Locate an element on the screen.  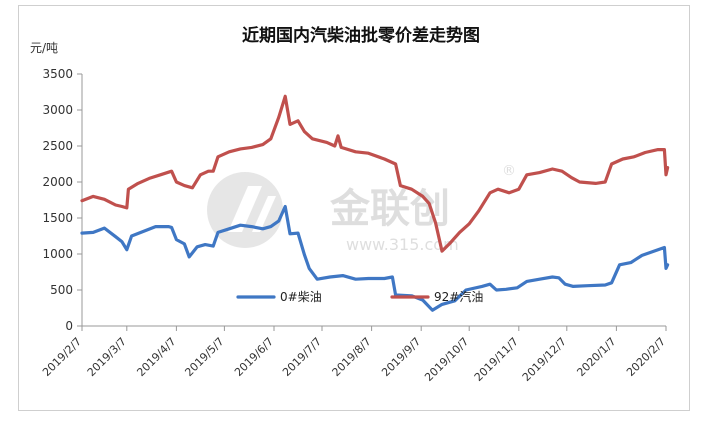
x-tick-label: 2020/1/7 is located at coordinates (596, 357).